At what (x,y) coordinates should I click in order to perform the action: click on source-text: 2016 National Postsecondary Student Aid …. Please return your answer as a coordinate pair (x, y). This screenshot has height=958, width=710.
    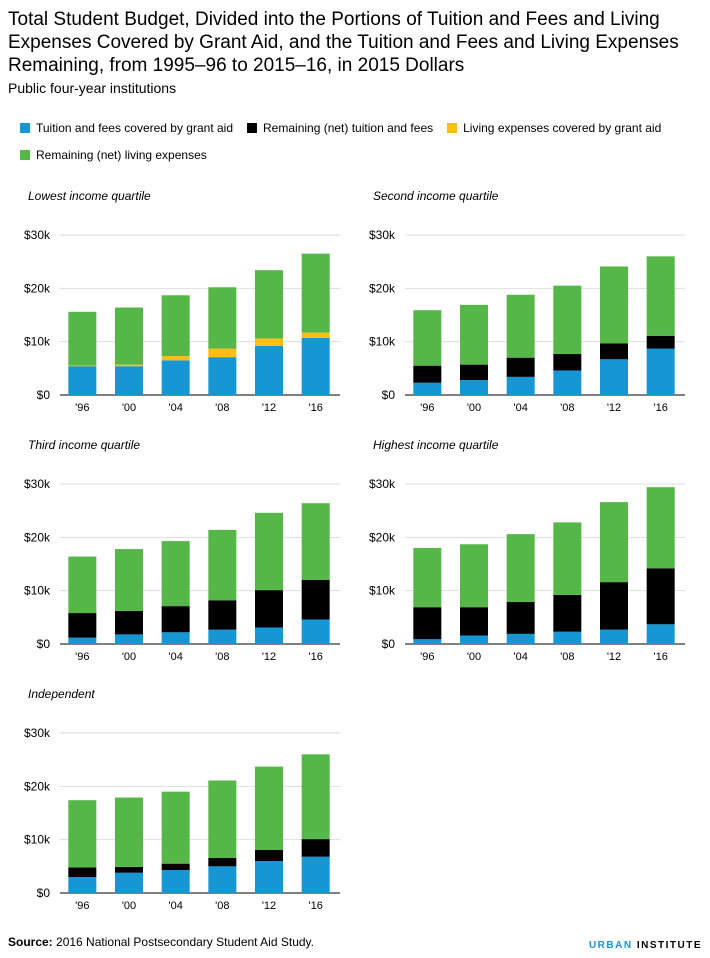
    Looking at the image, I should click on (185, 942).